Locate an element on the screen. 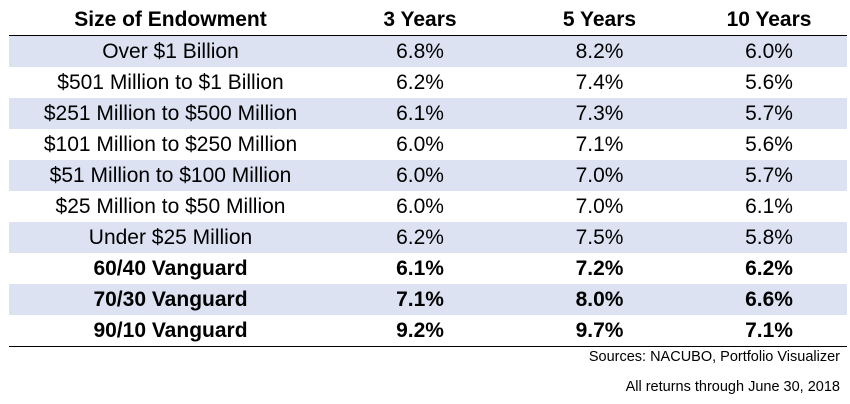  row-label-cell: Under $25 Million is located at coordinates (170, 237).